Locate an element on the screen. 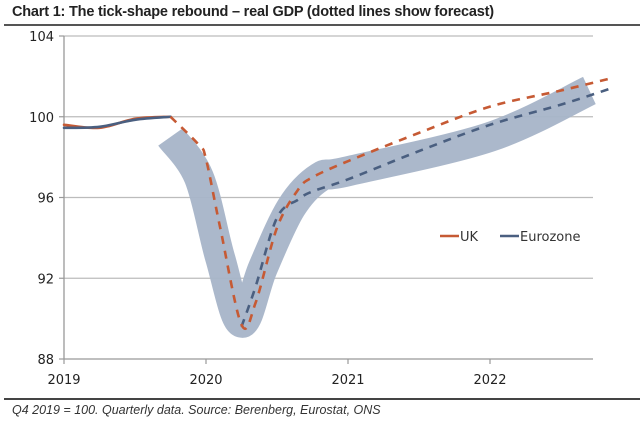  x-tick-label: 2022 is located at coordinates (489, 380).